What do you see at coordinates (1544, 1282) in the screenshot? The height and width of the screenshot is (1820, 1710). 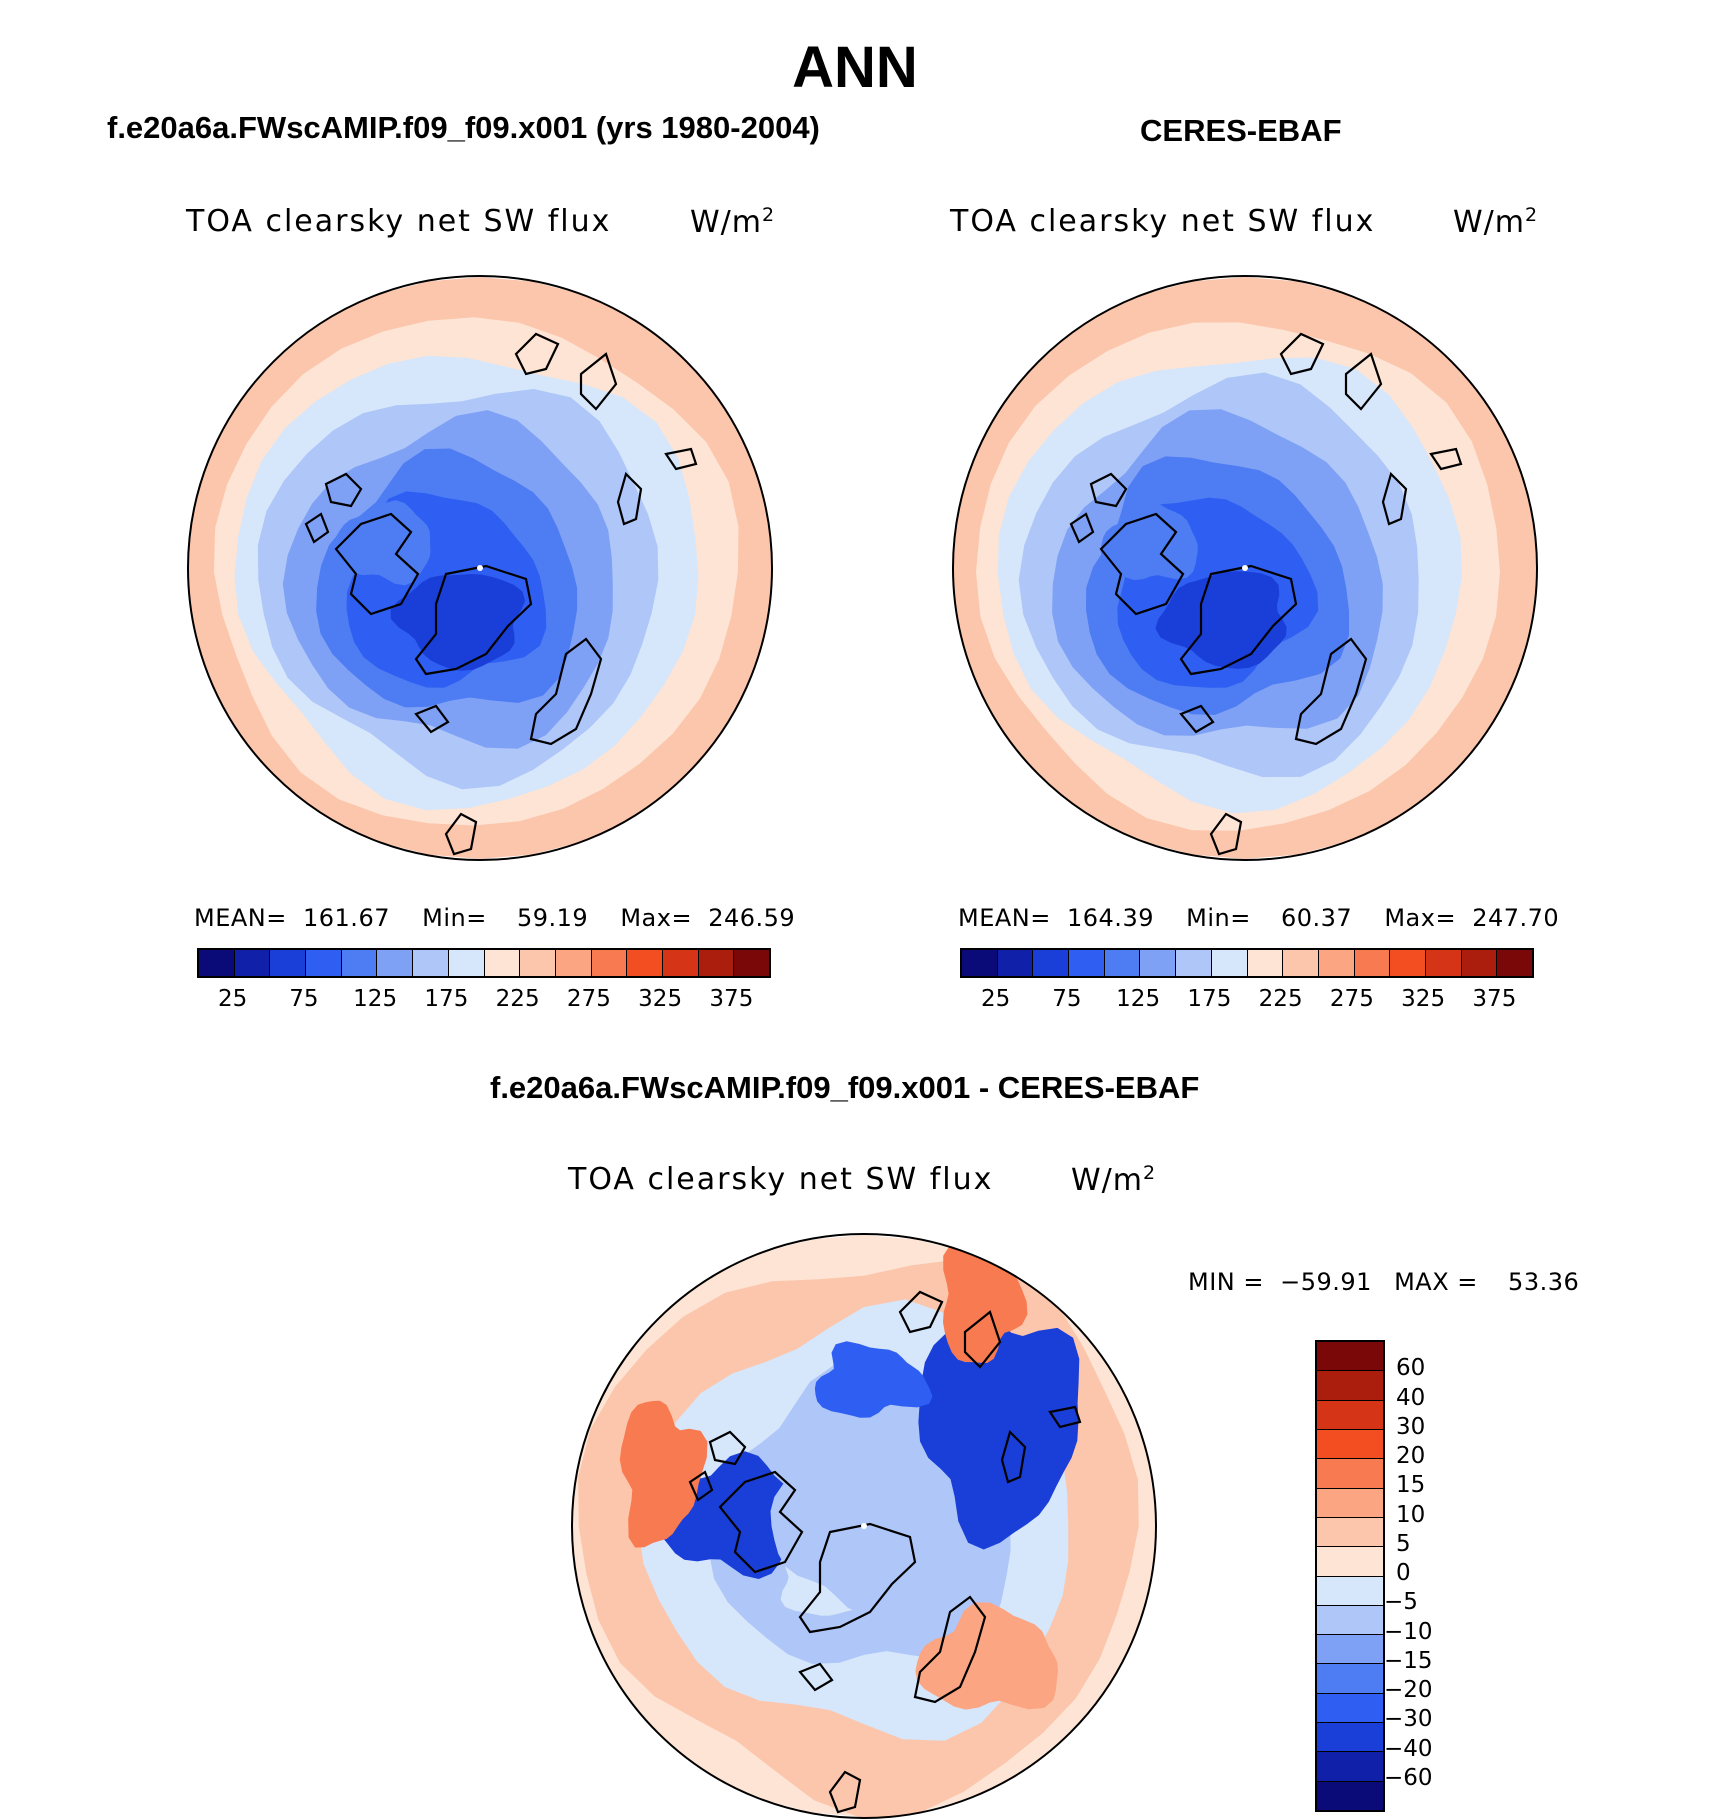 I see `diff-max-value: 53.36` at bounding box center [1544, 1282].